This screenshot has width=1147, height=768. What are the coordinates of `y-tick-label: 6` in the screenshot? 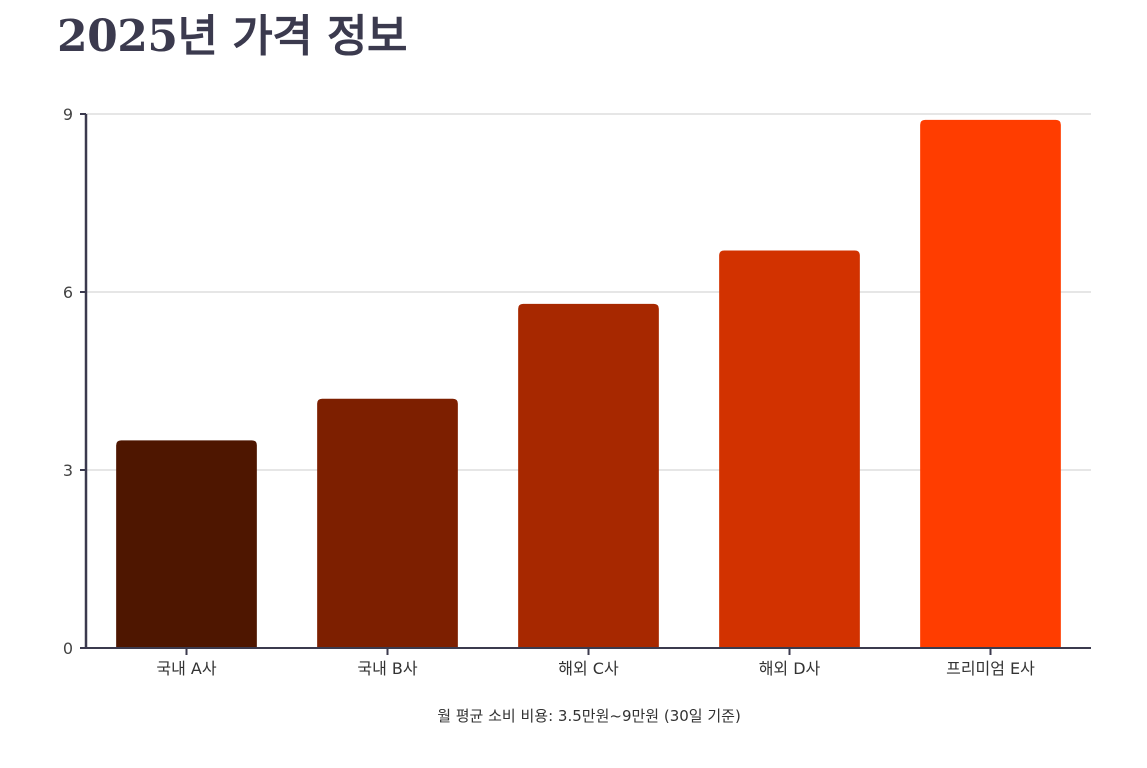 It's located at (68, 292).